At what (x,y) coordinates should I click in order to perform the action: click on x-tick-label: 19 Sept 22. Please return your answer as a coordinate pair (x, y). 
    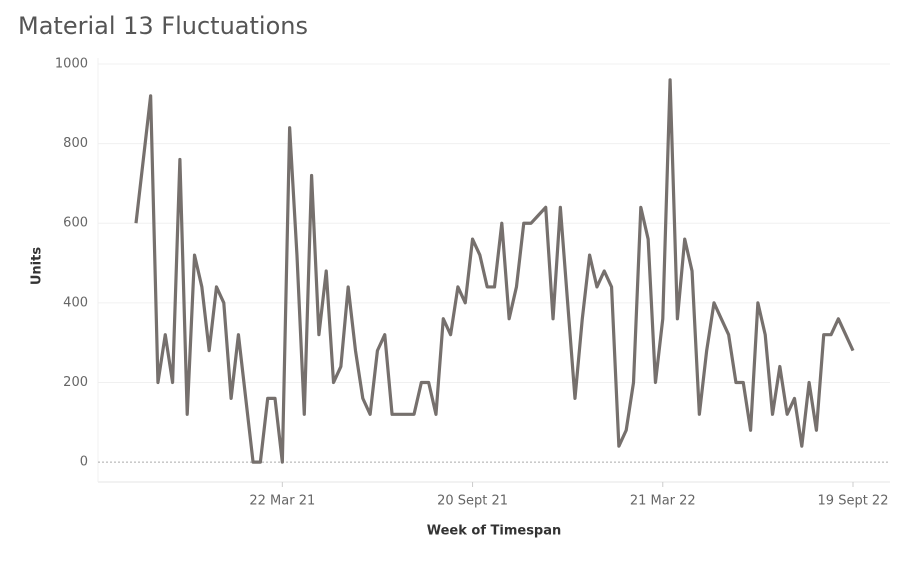
    Looking at the image, I should click on (853, 501).